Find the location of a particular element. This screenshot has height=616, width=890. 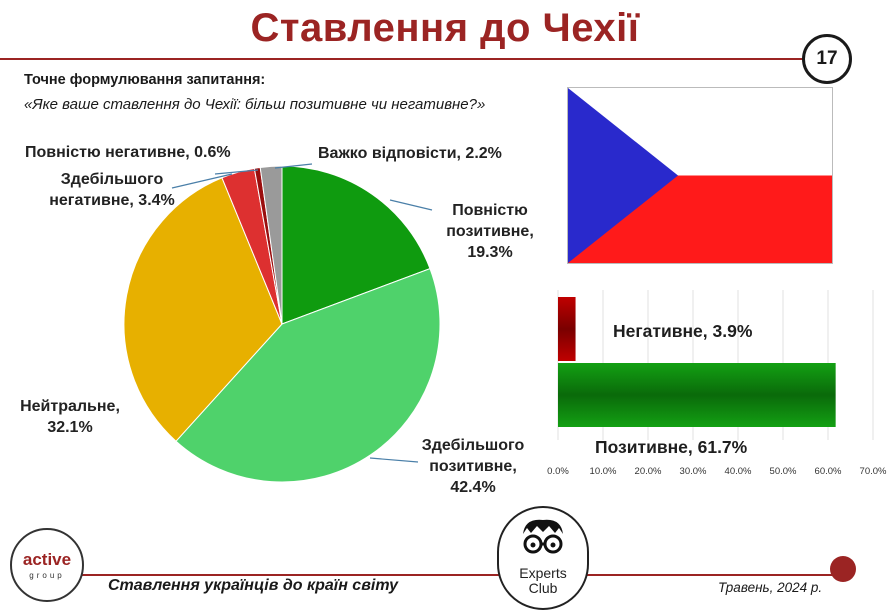

x-tick-label: 20.0% is located at coordinates (648, 471).